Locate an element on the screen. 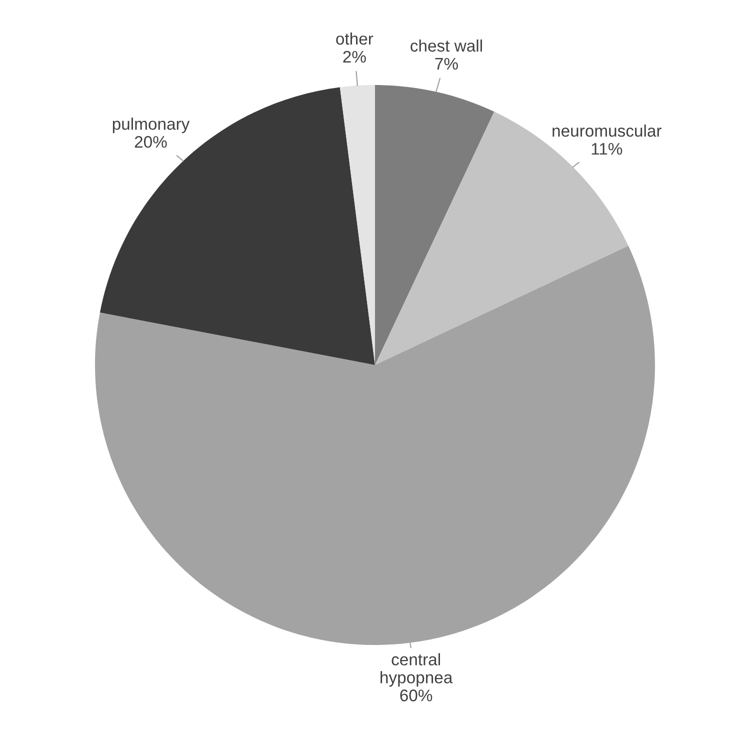  data-label: 7% is located at coordinates (446, 64).